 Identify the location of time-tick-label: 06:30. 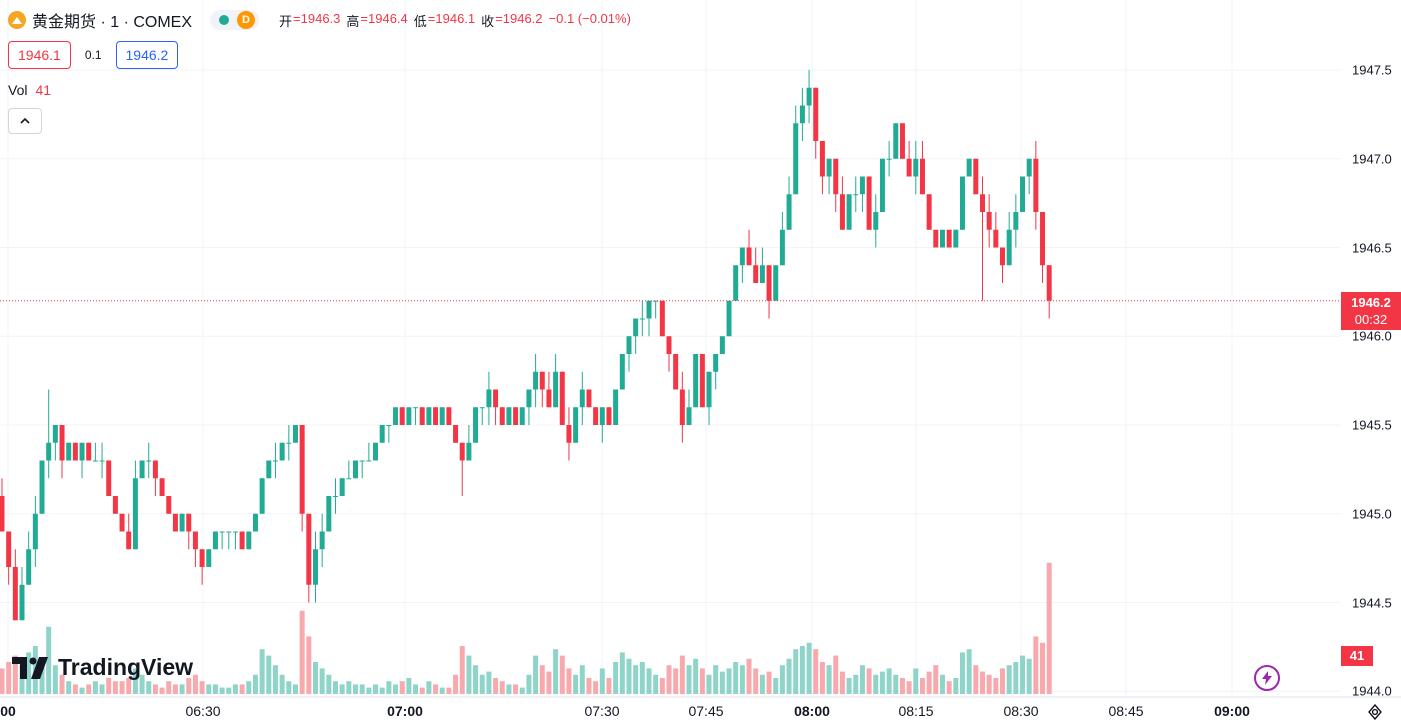
(203, 711).